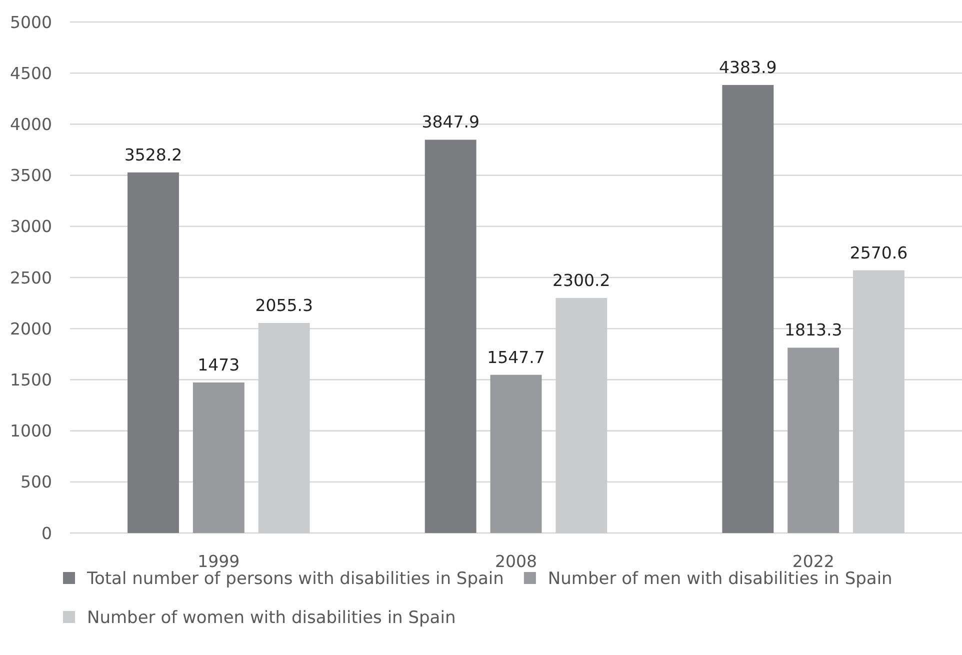 The width and height of the screenshot is (962, 655). I want to click on data-label: 3847.9, so click(451, 122).